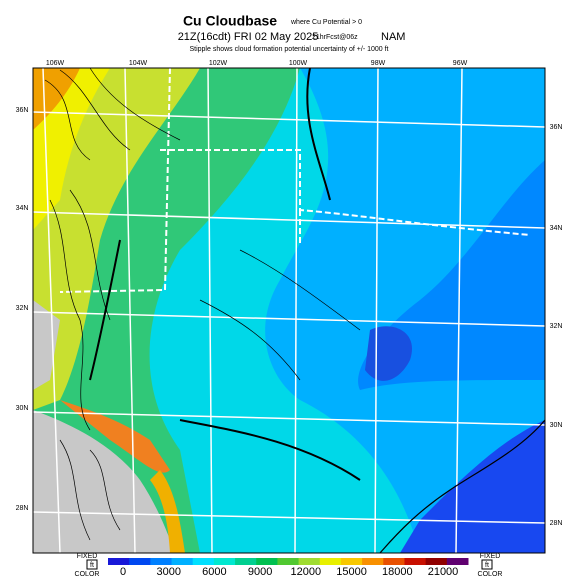 This screenshot has height=579, width=579. I want to click on colorbar-right-bottom: COLOR, so click(490, 574).